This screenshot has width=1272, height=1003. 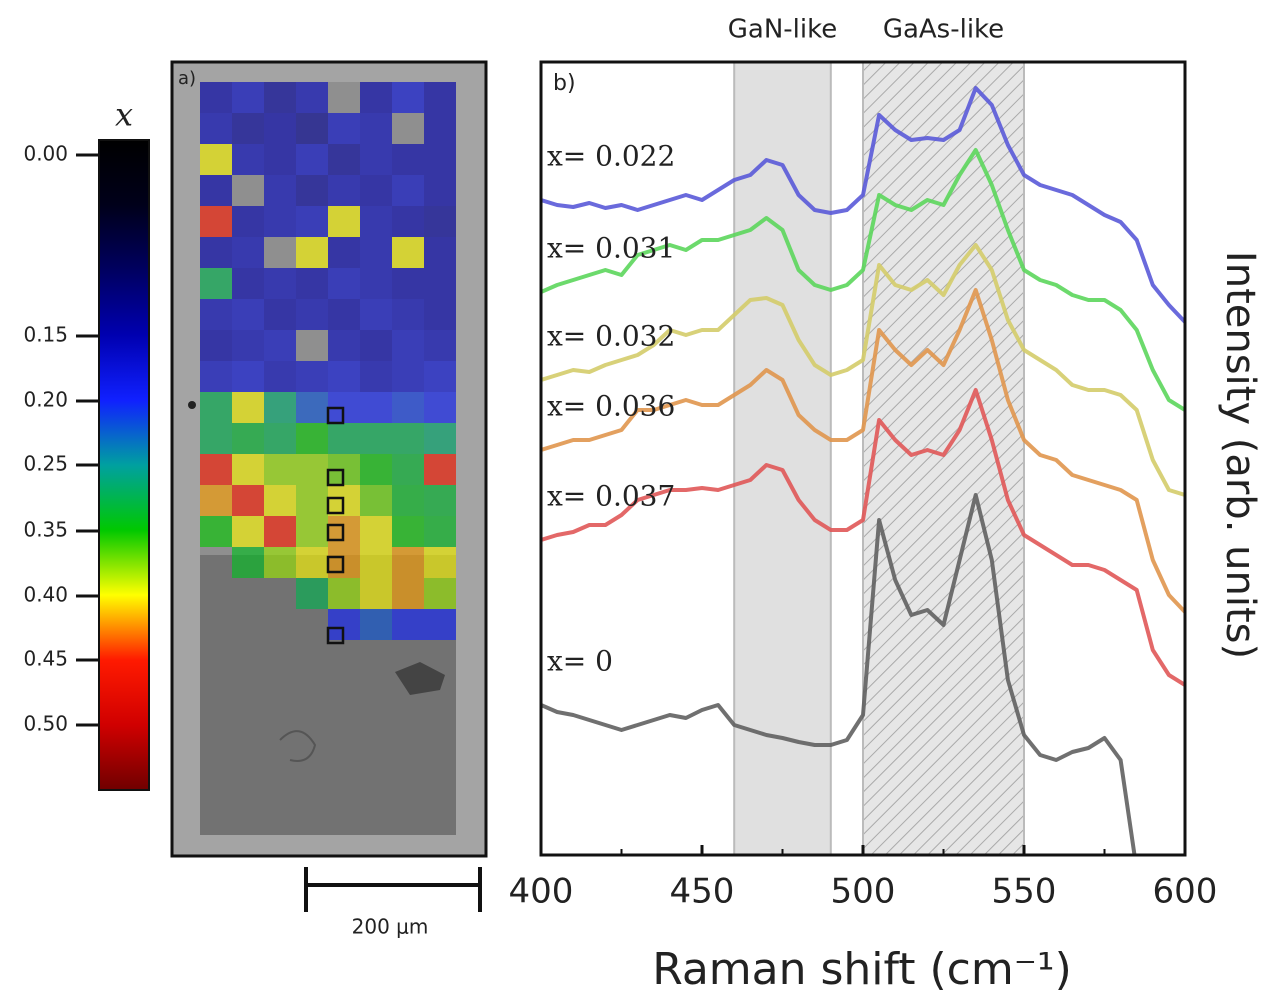 What do you see at coordinates (782, 30) in the screenshot?
I see `band-label: GaN-like` at bounding box center [782, 30].